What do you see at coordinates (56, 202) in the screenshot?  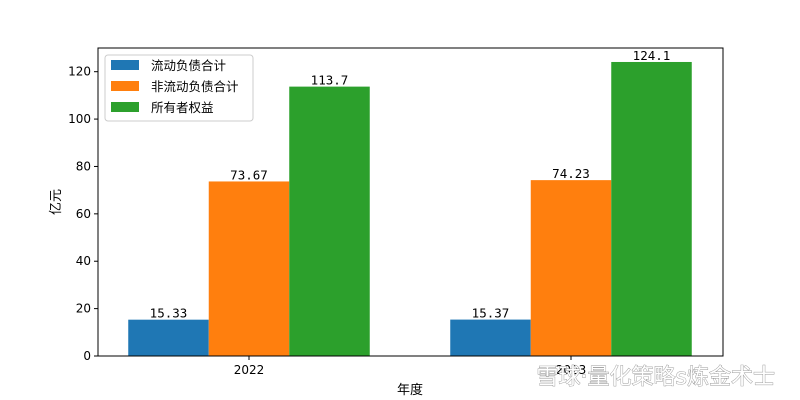 I see `y-axis-label: 亿元` at bounding box center [56, 202].